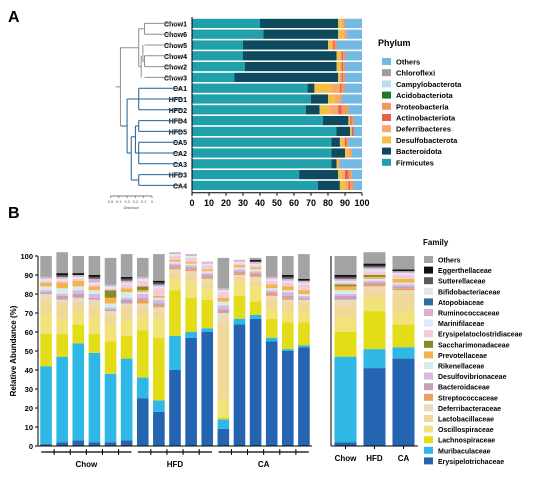 The width and height of the screenshot is (550, 478). I want to click on bar-segment-sutterellaceae, so click(288, 277).